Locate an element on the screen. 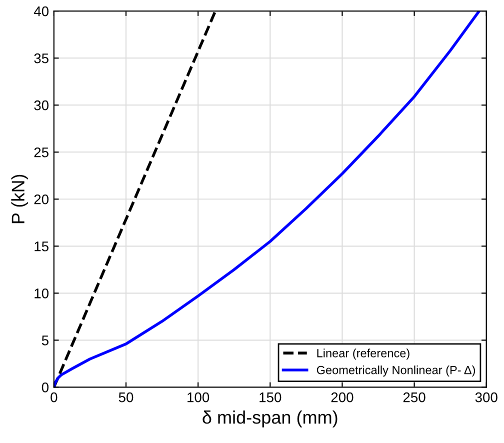 Image resolution: width=504 pixels, height=443 pixels. legend-label: Geometrically Nonlinear (P- Δ) is located at coordinates (396, 371).